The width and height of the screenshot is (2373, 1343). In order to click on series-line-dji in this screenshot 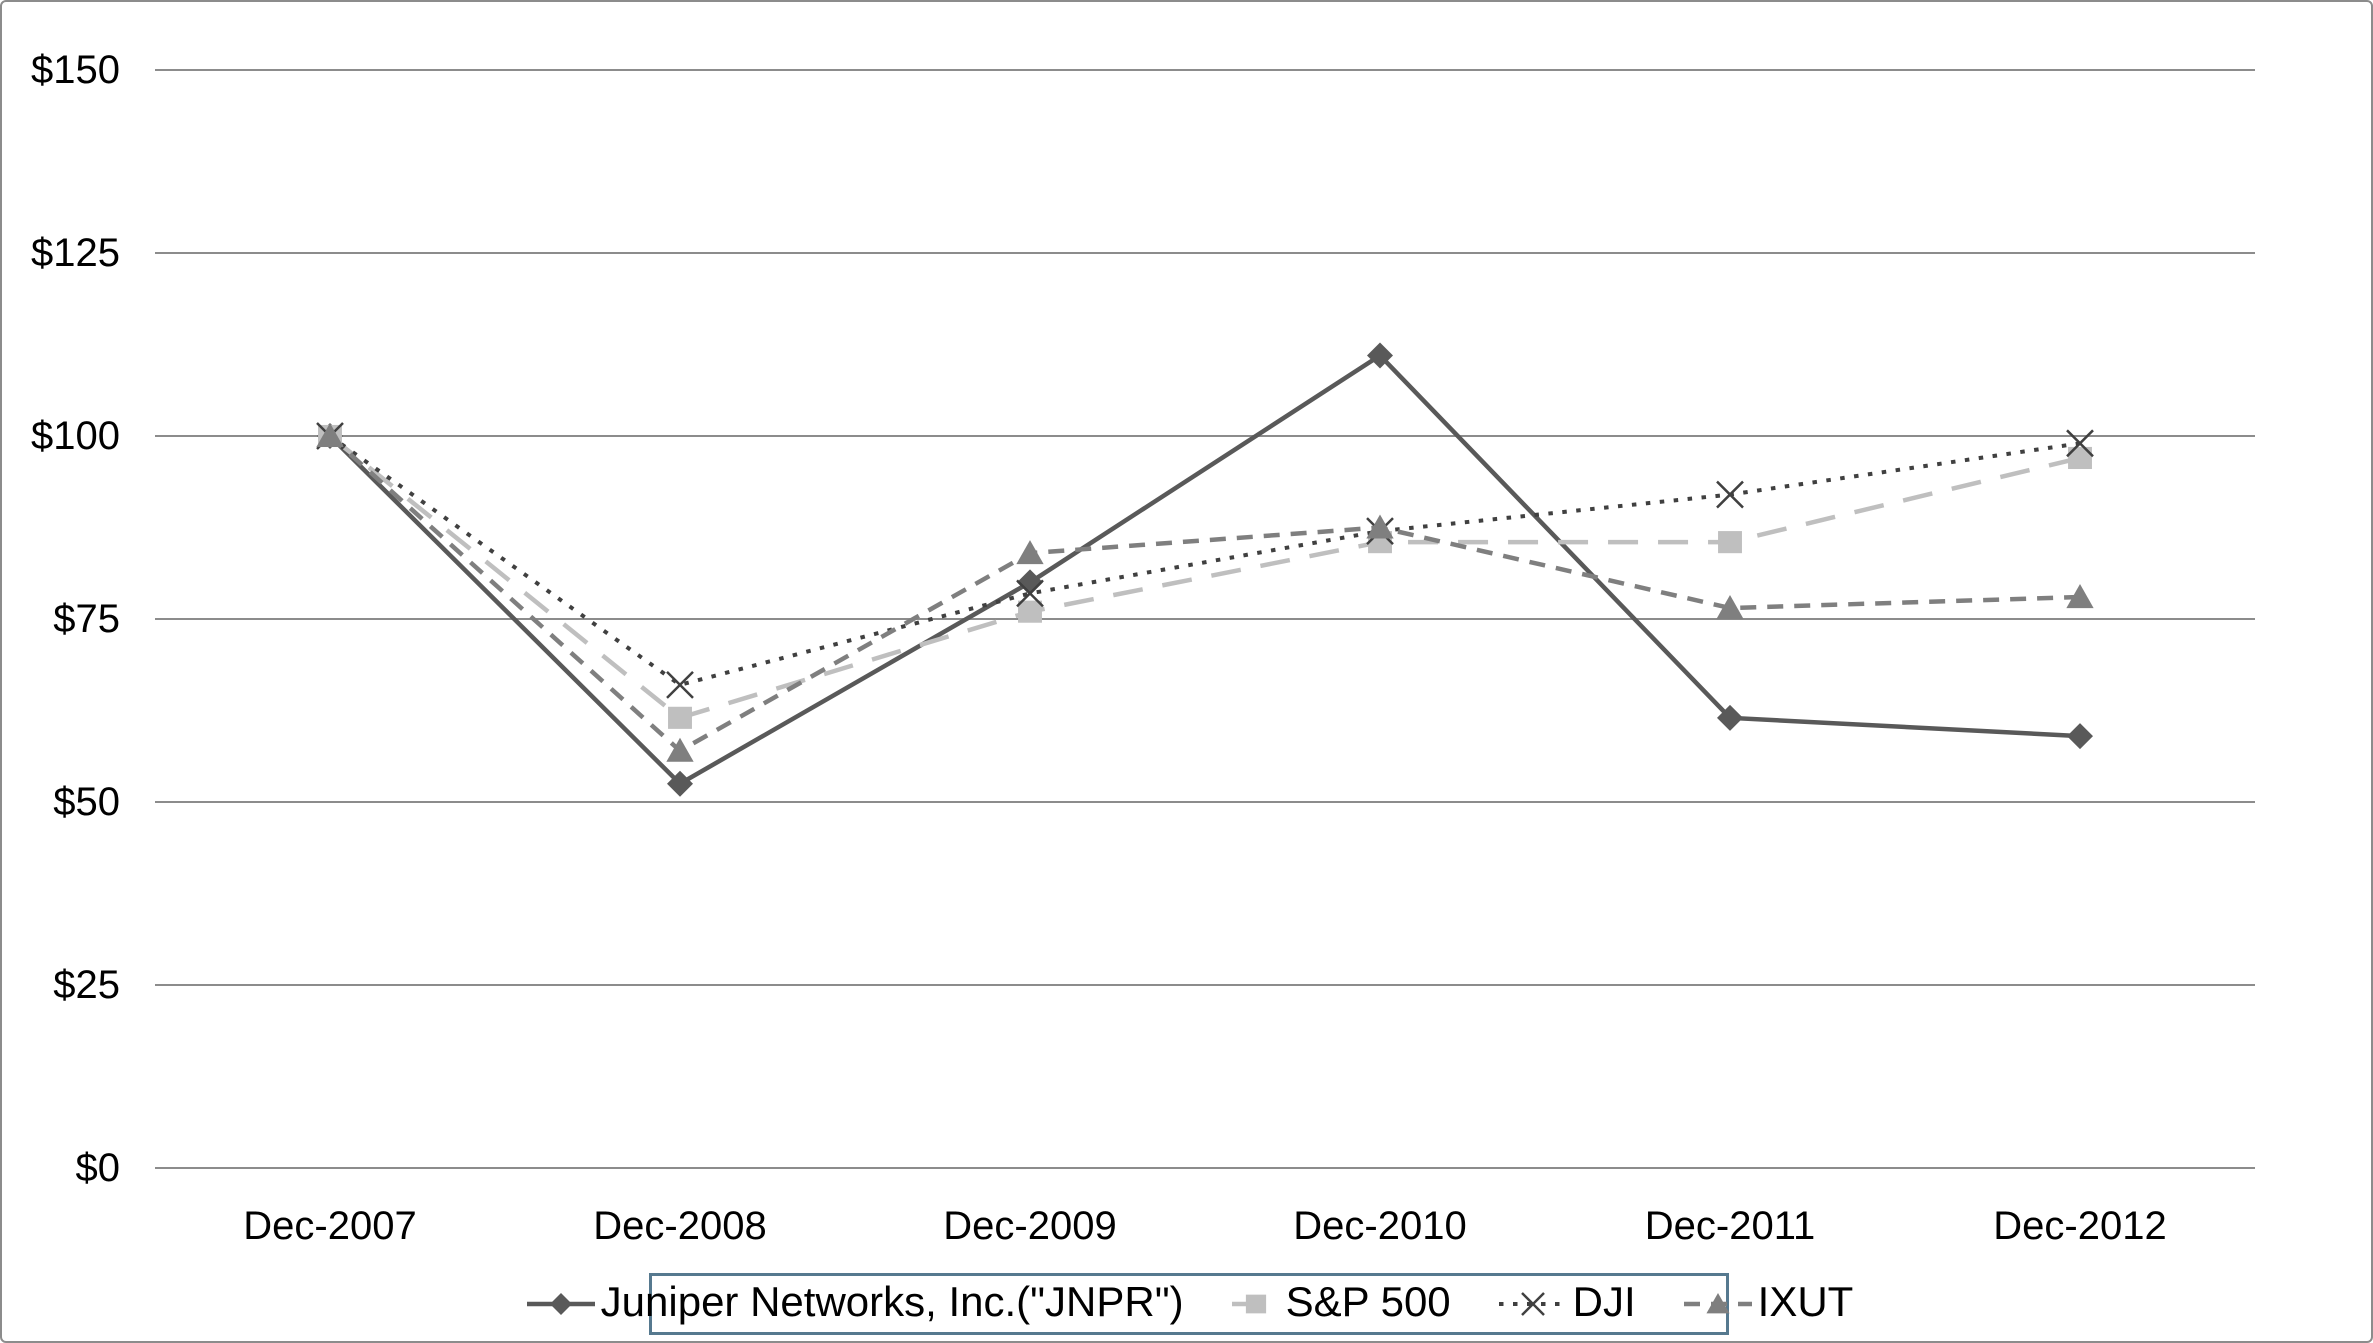, I will do `click(1204, 561)`.